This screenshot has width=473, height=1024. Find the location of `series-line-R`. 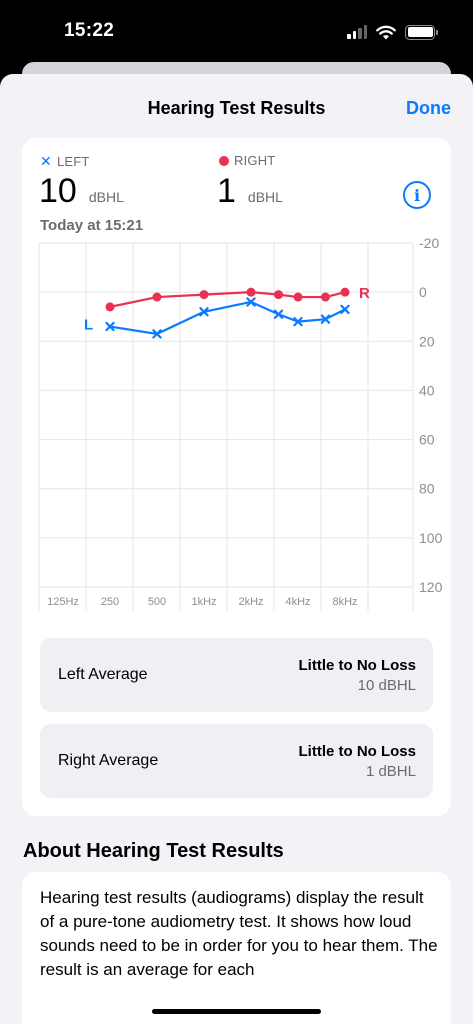

series-line-R is located at coordinates (227, 299).